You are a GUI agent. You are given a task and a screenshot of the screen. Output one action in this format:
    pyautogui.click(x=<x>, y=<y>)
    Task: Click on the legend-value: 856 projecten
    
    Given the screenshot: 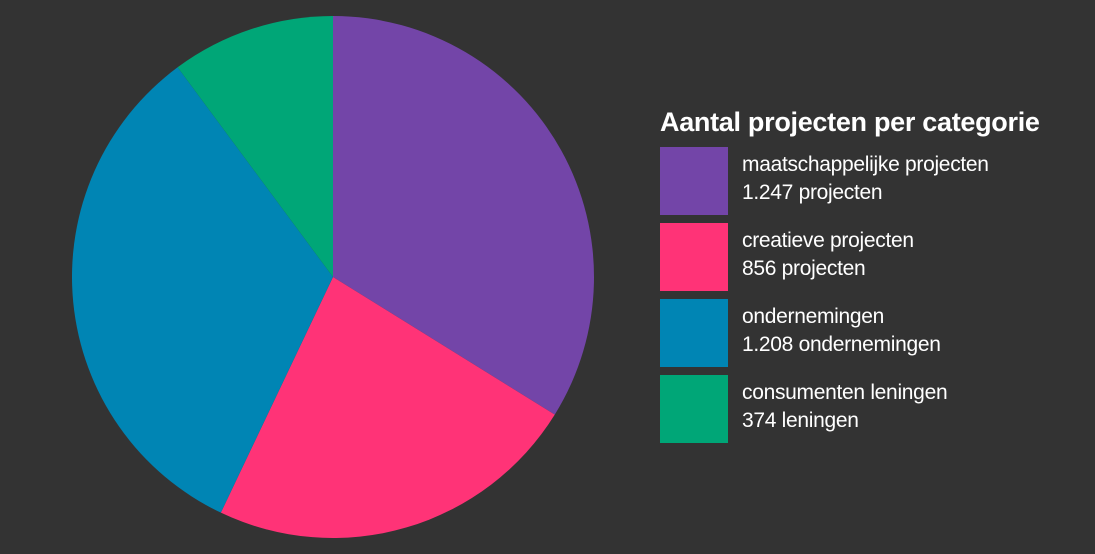 What is the action you would take?
    pyautogui.click(x=804, y=268)
    